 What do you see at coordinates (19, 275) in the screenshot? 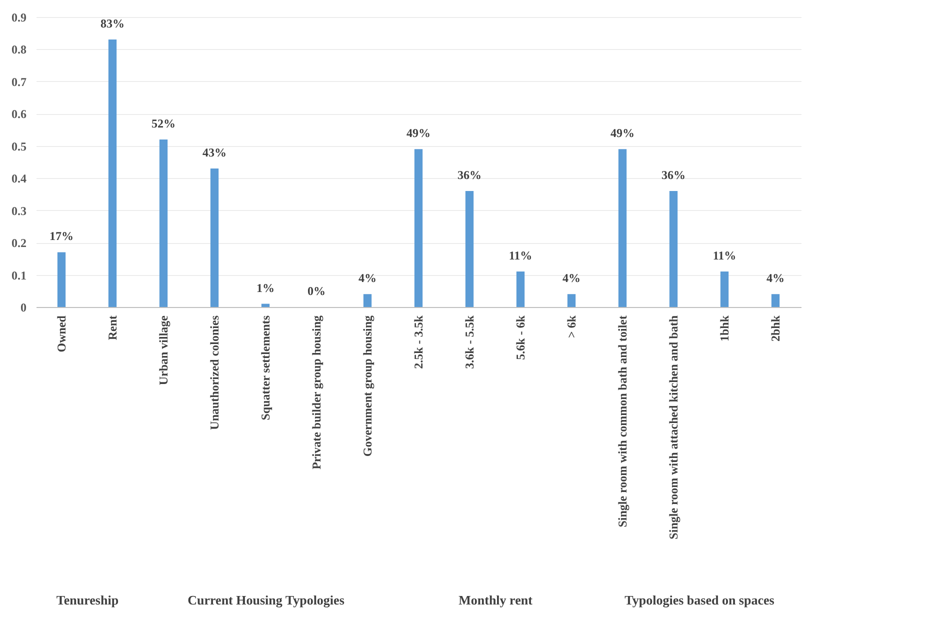
I see `y-tick-label: 0.1` at bounding box center [19, 275].